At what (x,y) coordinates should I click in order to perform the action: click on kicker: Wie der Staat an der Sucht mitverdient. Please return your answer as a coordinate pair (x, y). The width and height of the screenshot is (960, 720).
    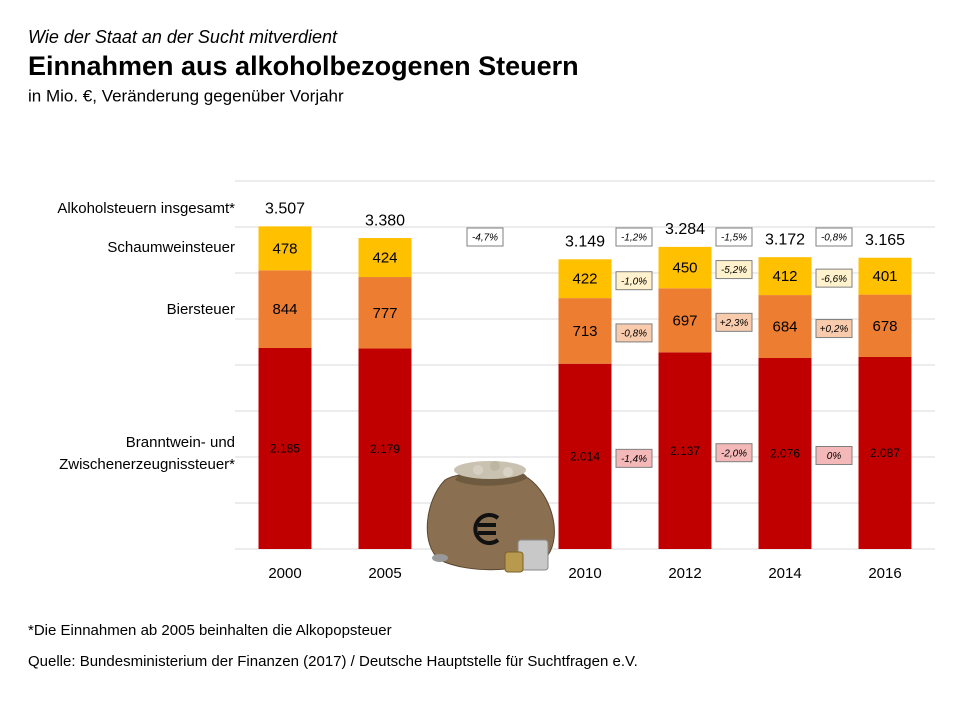
    Looking at the image, I should click on (183, 37).